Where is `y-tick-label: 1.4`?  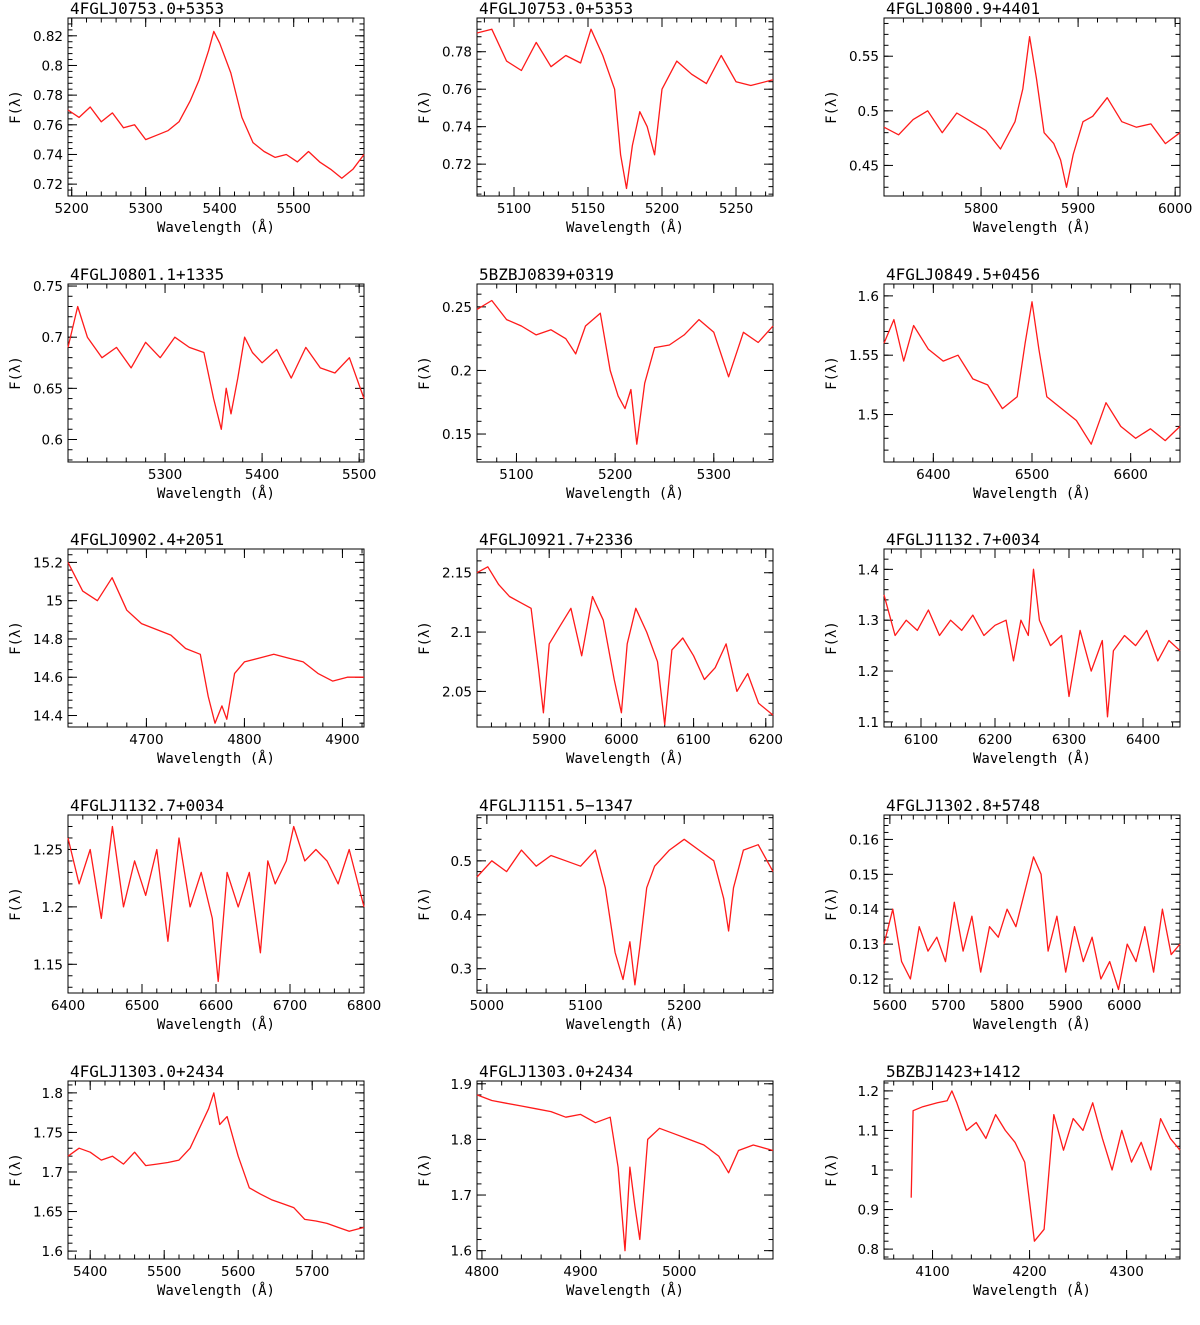
y-tick-label: 1.4 is located at coordinates (868, 570).